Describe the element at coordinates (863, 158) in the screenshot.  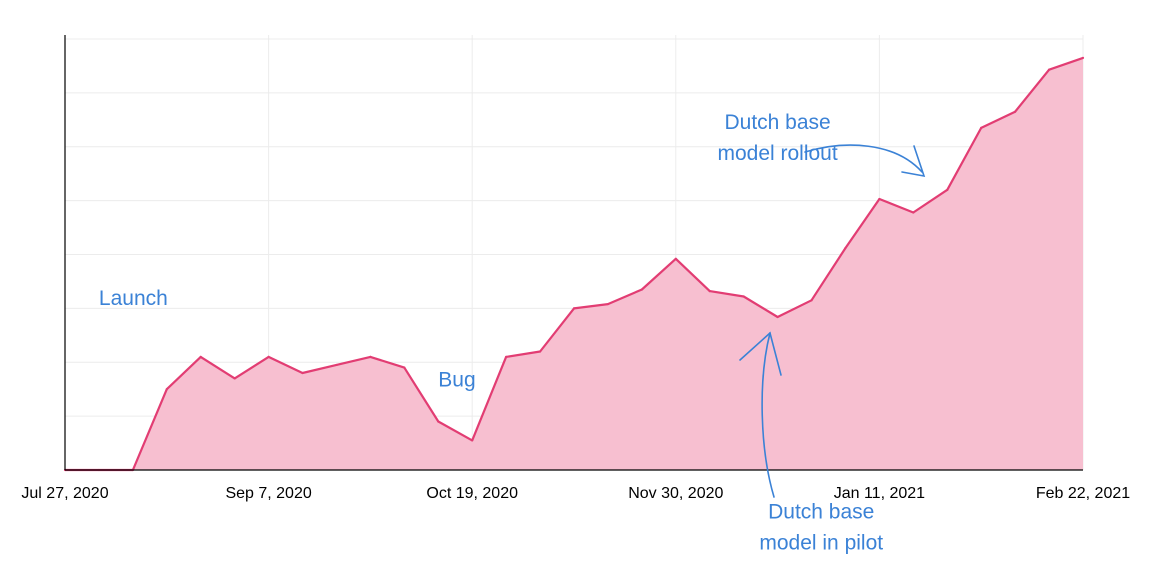
I see `rollout-arrow-shaft` at that location.